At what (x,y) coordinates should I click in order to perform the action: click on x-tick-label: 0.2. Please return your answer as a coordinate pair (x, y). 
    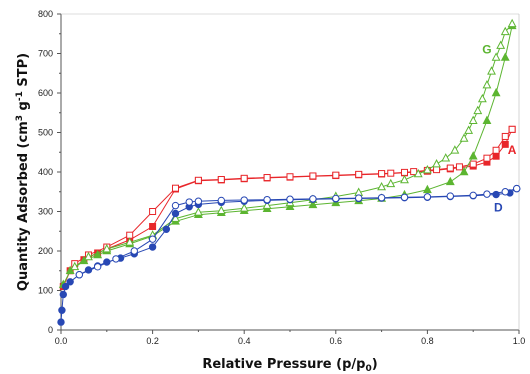
    Looking at the image, I should click on (152, 341).